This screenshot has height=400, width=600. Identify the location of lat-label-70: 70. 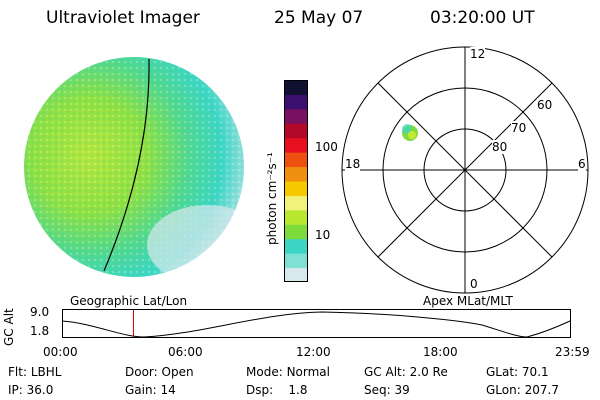
(519, 128).